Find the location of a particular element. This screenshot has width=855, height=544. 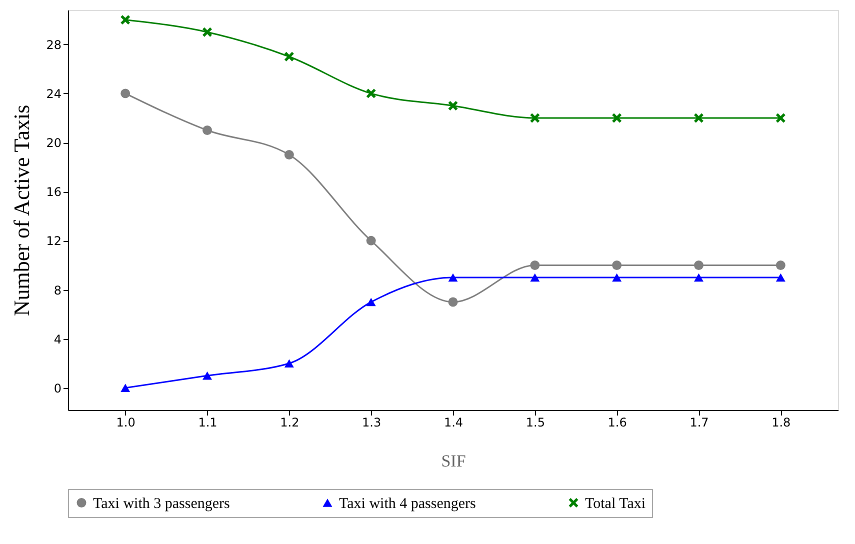

y-tick-label: 28 is located at coordinates (54, 45).